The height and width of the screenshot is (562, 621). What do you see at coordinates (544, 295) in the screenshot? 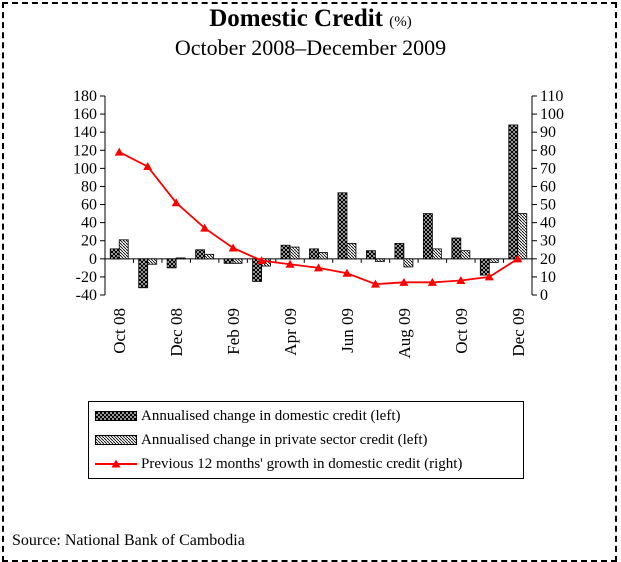
I see `right-tick-label: 0` at bounding box center [544, 295].